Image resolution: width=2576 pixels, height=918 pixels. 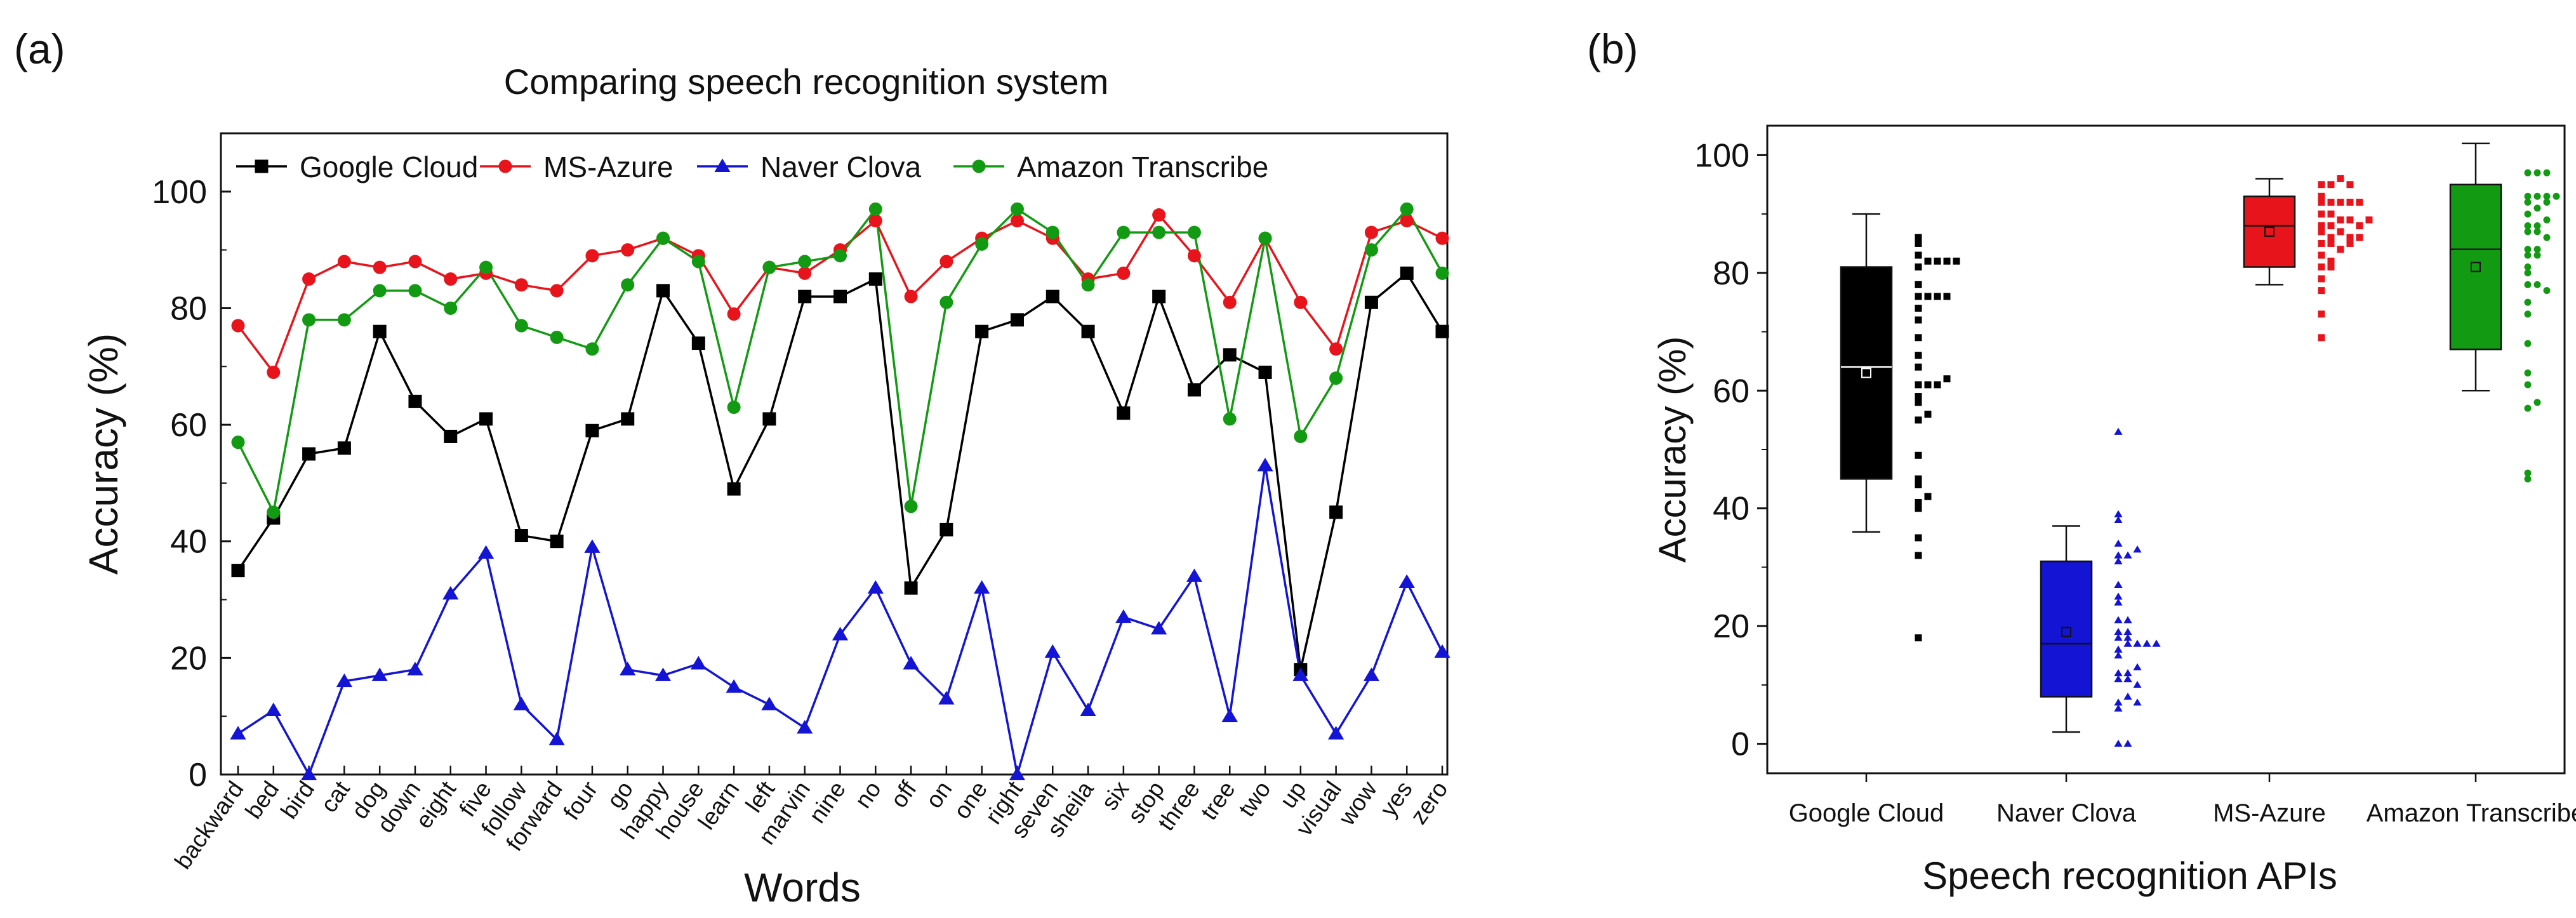 I want to click on x-tick-label: nine, so click(x=827, y=802).